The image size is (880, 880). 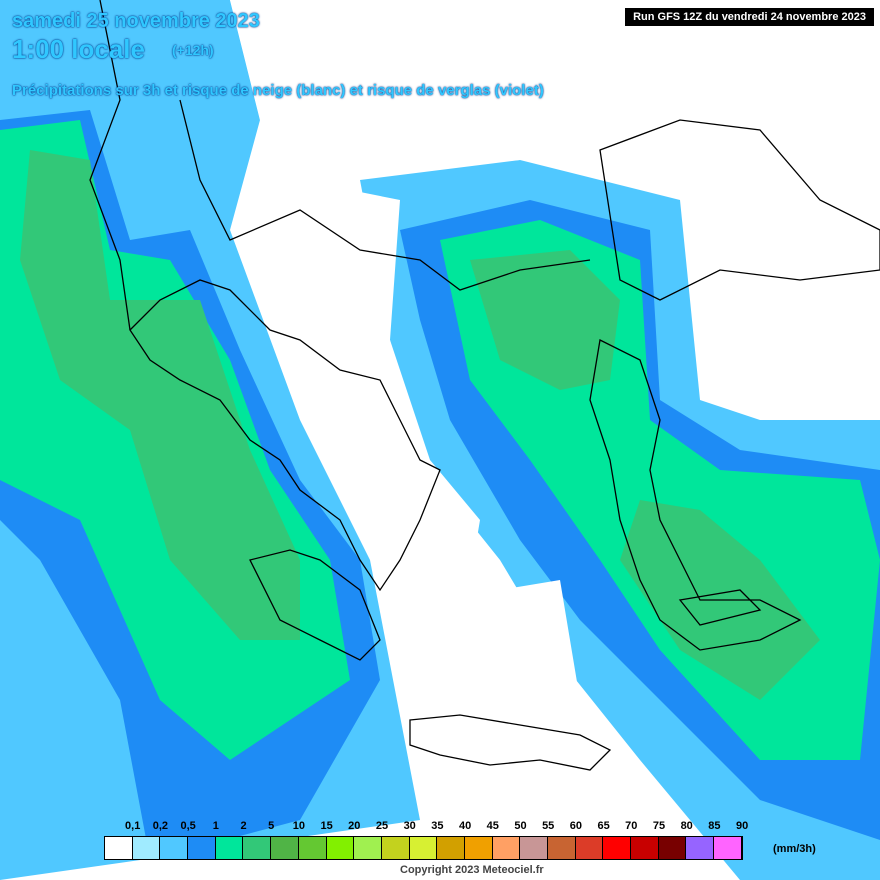 I want to click on legend-label: 85, so click(x=714, y=826).